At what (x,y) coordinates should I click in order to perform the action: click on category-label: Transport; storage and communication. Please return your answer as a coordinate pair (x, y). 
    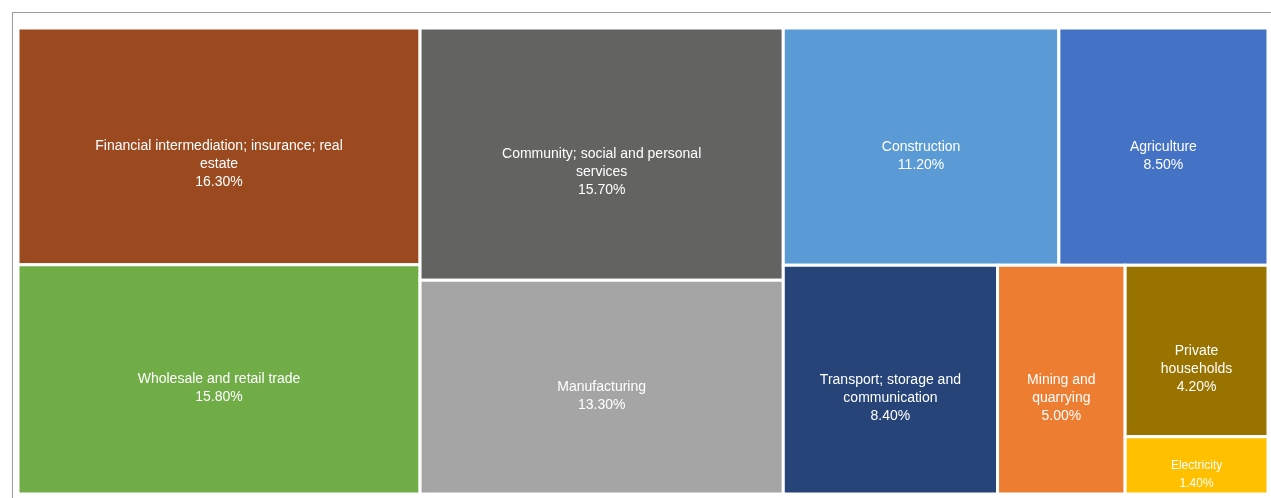
    Looking at the image, I should click on (890, 387).